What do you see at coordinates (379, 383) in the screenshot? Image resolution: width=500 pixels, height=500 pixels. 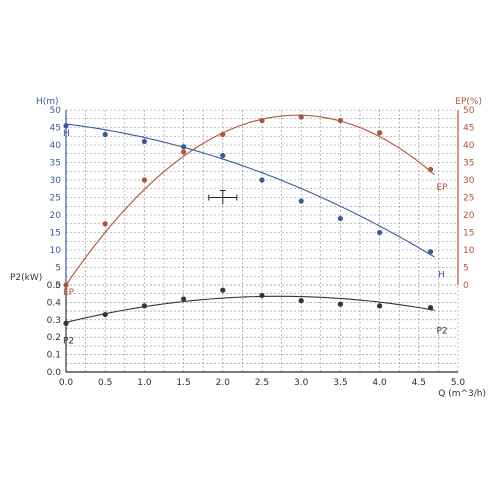 I see `q-tick-label: 4.0` at bounding box center [379, 383].